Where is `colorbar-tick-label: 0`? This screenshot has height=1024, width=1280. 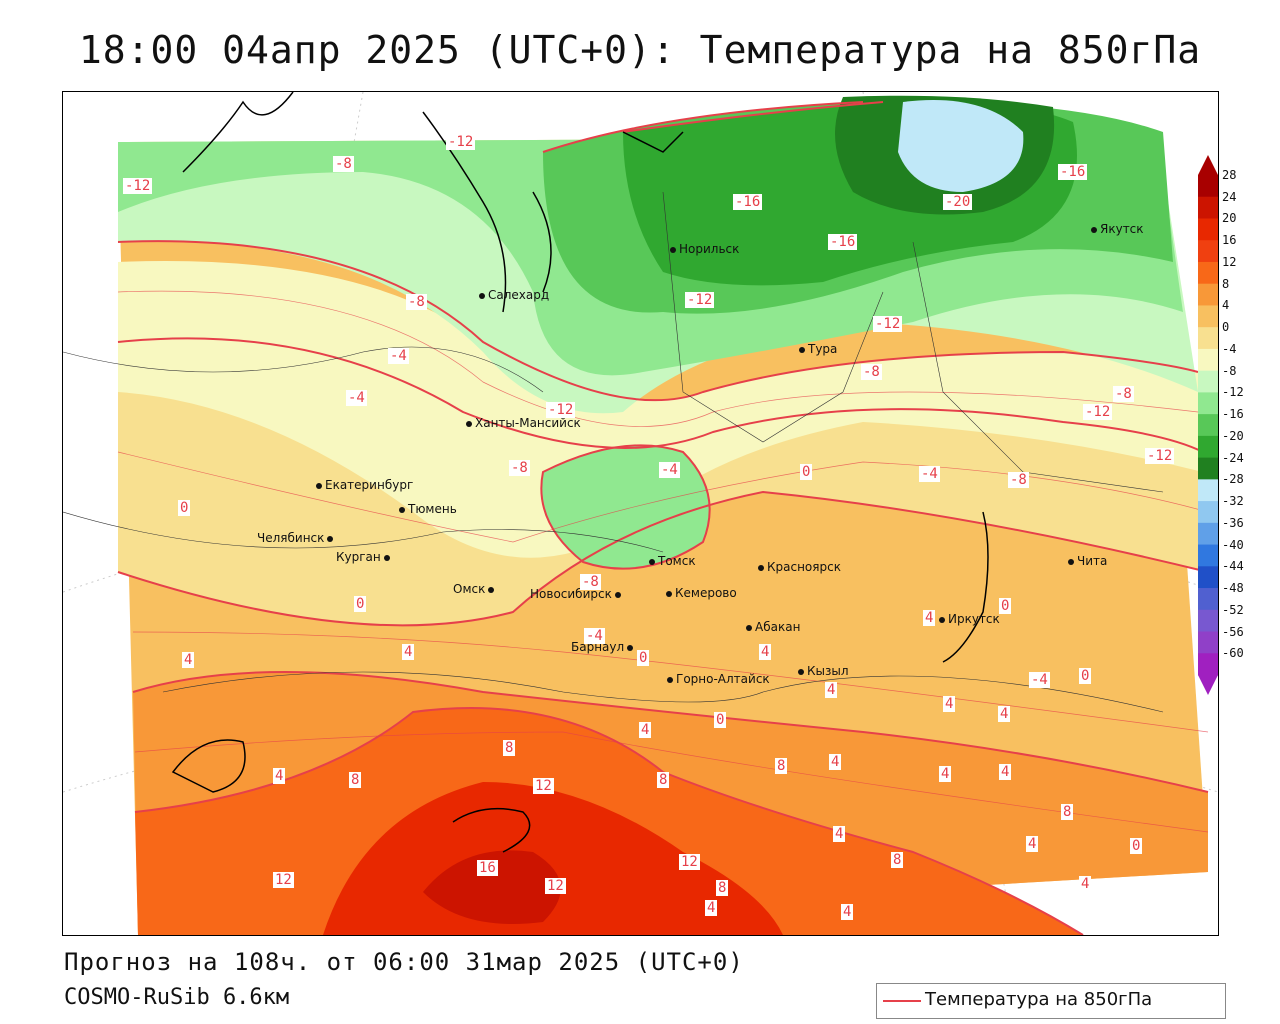
colorbar-tick-label: 0 is located at coordinates (1226, 327).